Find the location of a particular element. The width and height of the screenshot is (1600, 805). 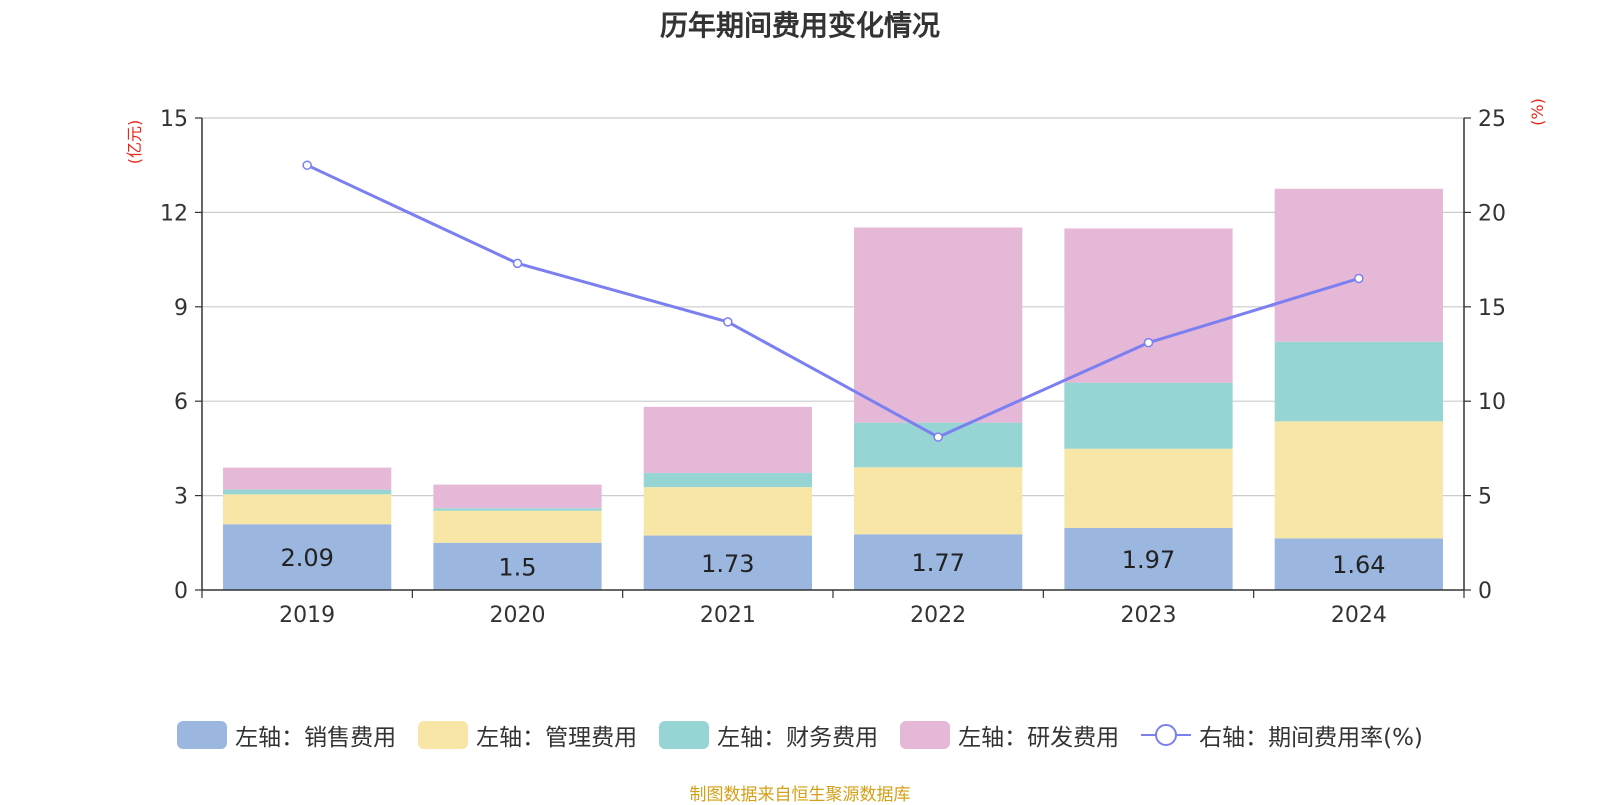

legend-item: 右轴：期间费用率(%) is located at coordinates (1282, 735).